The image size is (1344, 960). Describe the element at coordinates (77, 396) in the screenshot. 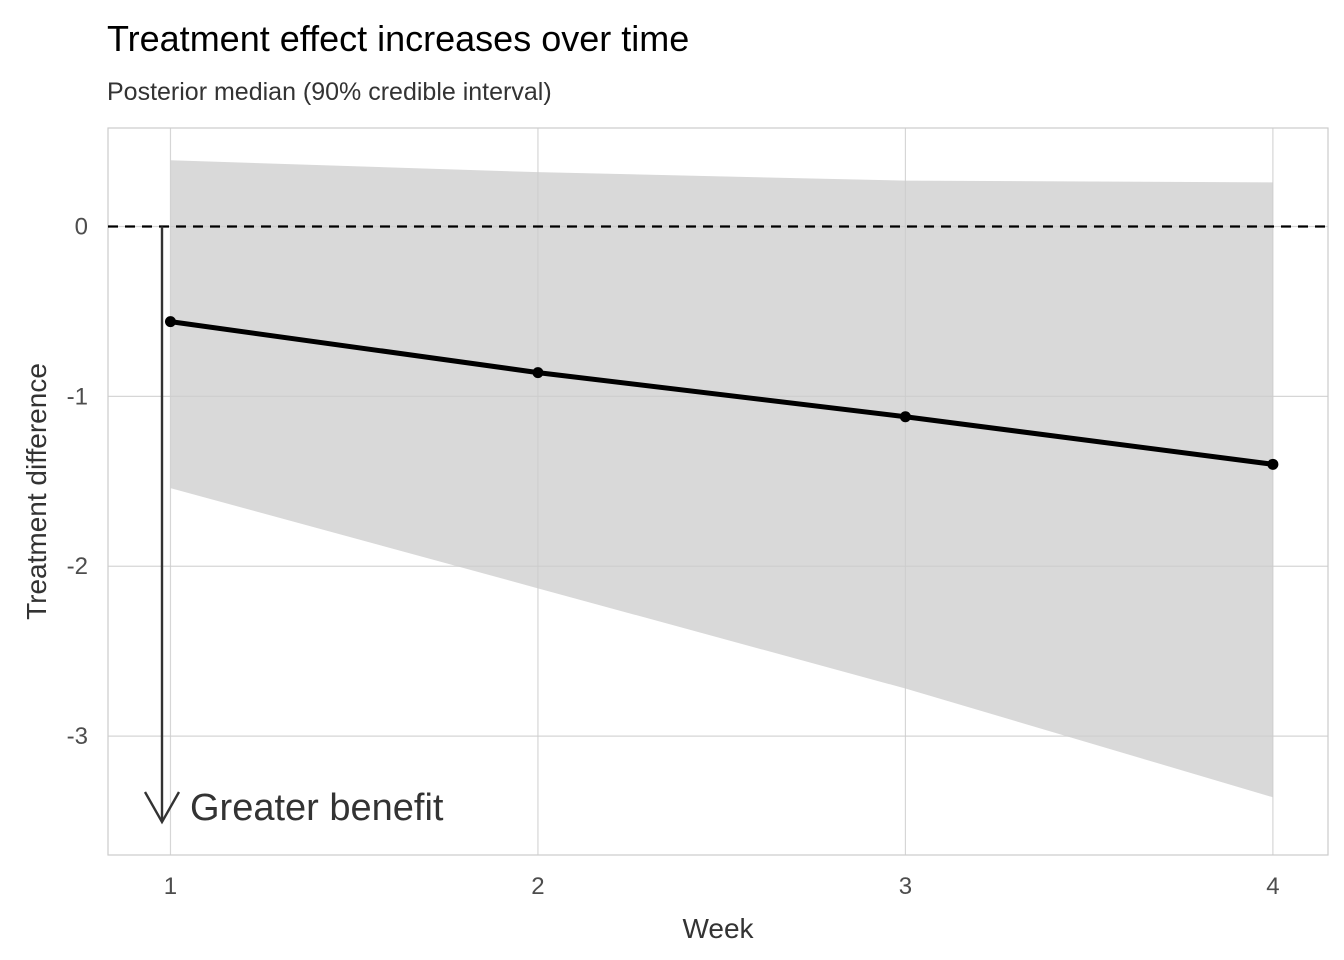

I see `y-tick-label--1: -1` at that location.